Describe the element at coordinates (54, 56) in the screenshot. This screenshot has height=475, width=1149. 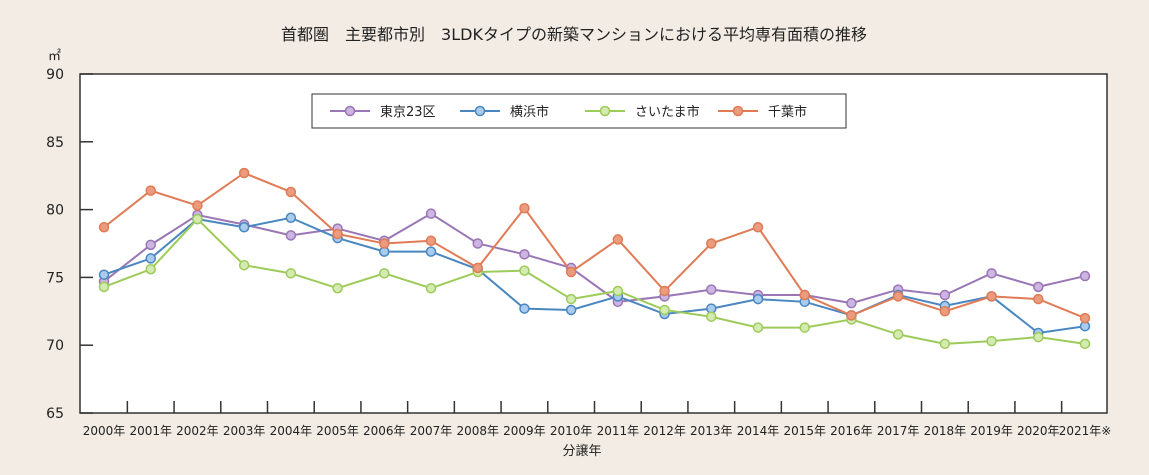
I see `y-axis-unit: ㎡` at that location.